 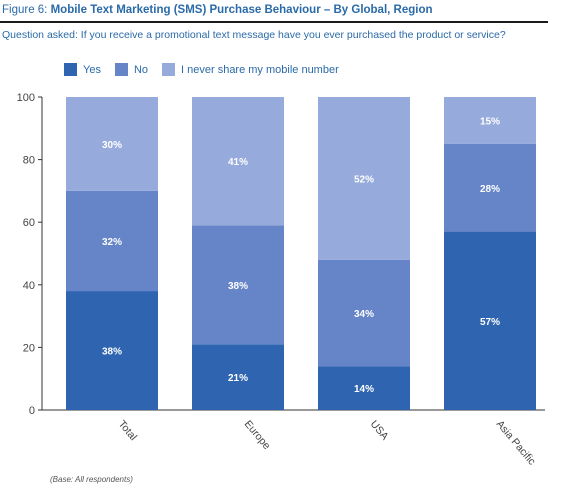 I want to click on legend-swatch-yes, so click(x=70, y=69).